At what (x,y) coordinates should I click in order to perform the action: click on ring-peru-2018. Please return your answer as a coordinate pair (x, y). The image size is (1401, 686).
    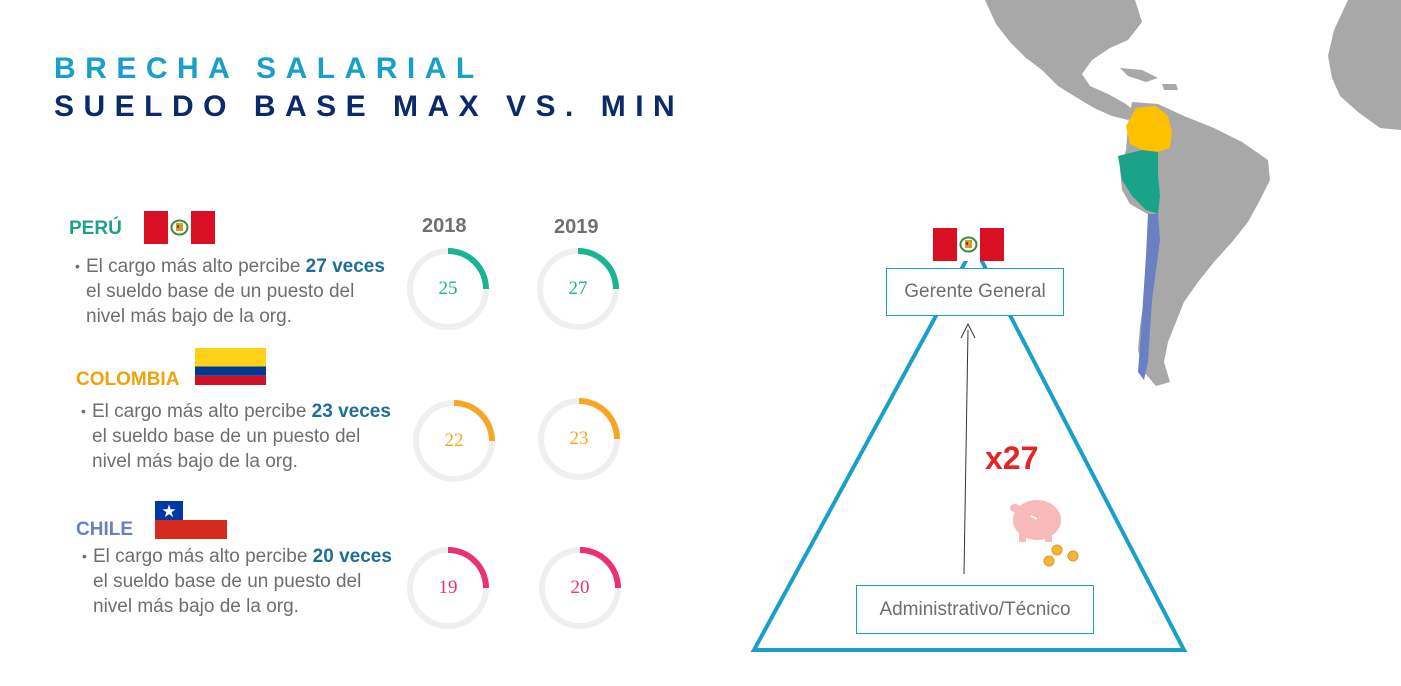
    Looking at the image, I should click on (448, 289).